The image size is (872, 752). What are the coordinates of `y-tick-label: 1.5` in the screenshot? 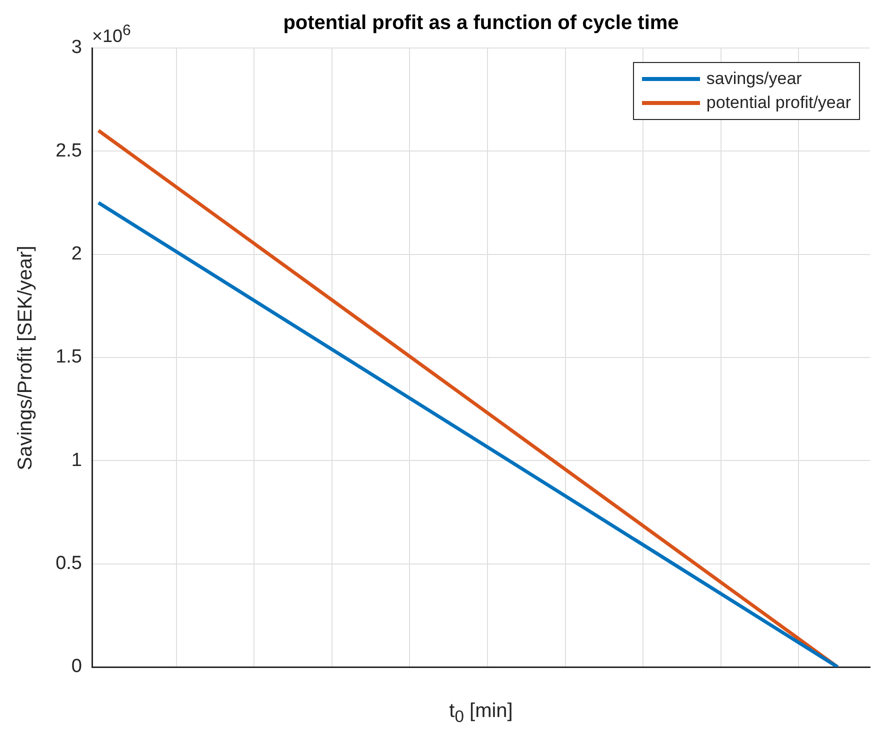 It's located at (69, 357).